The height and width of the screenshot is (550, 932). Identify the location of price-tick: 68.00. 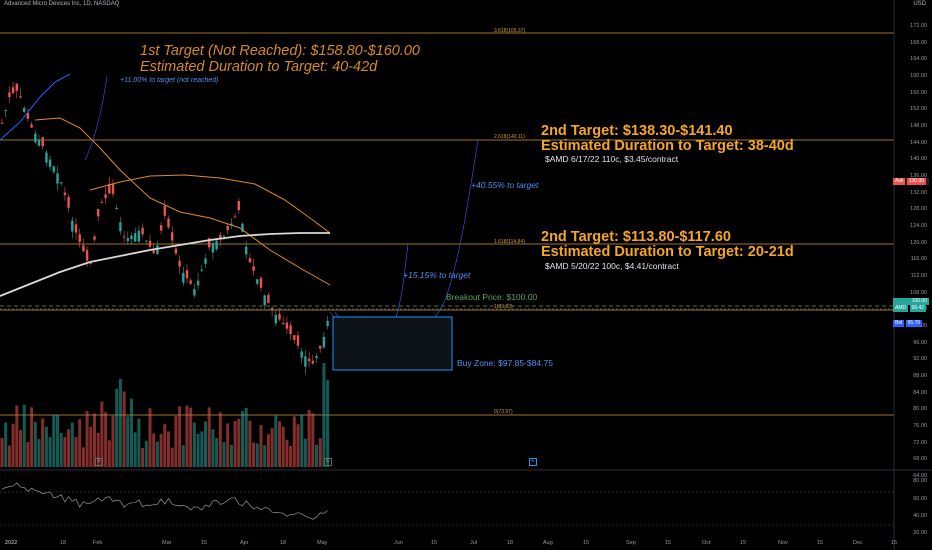
(920, 459).